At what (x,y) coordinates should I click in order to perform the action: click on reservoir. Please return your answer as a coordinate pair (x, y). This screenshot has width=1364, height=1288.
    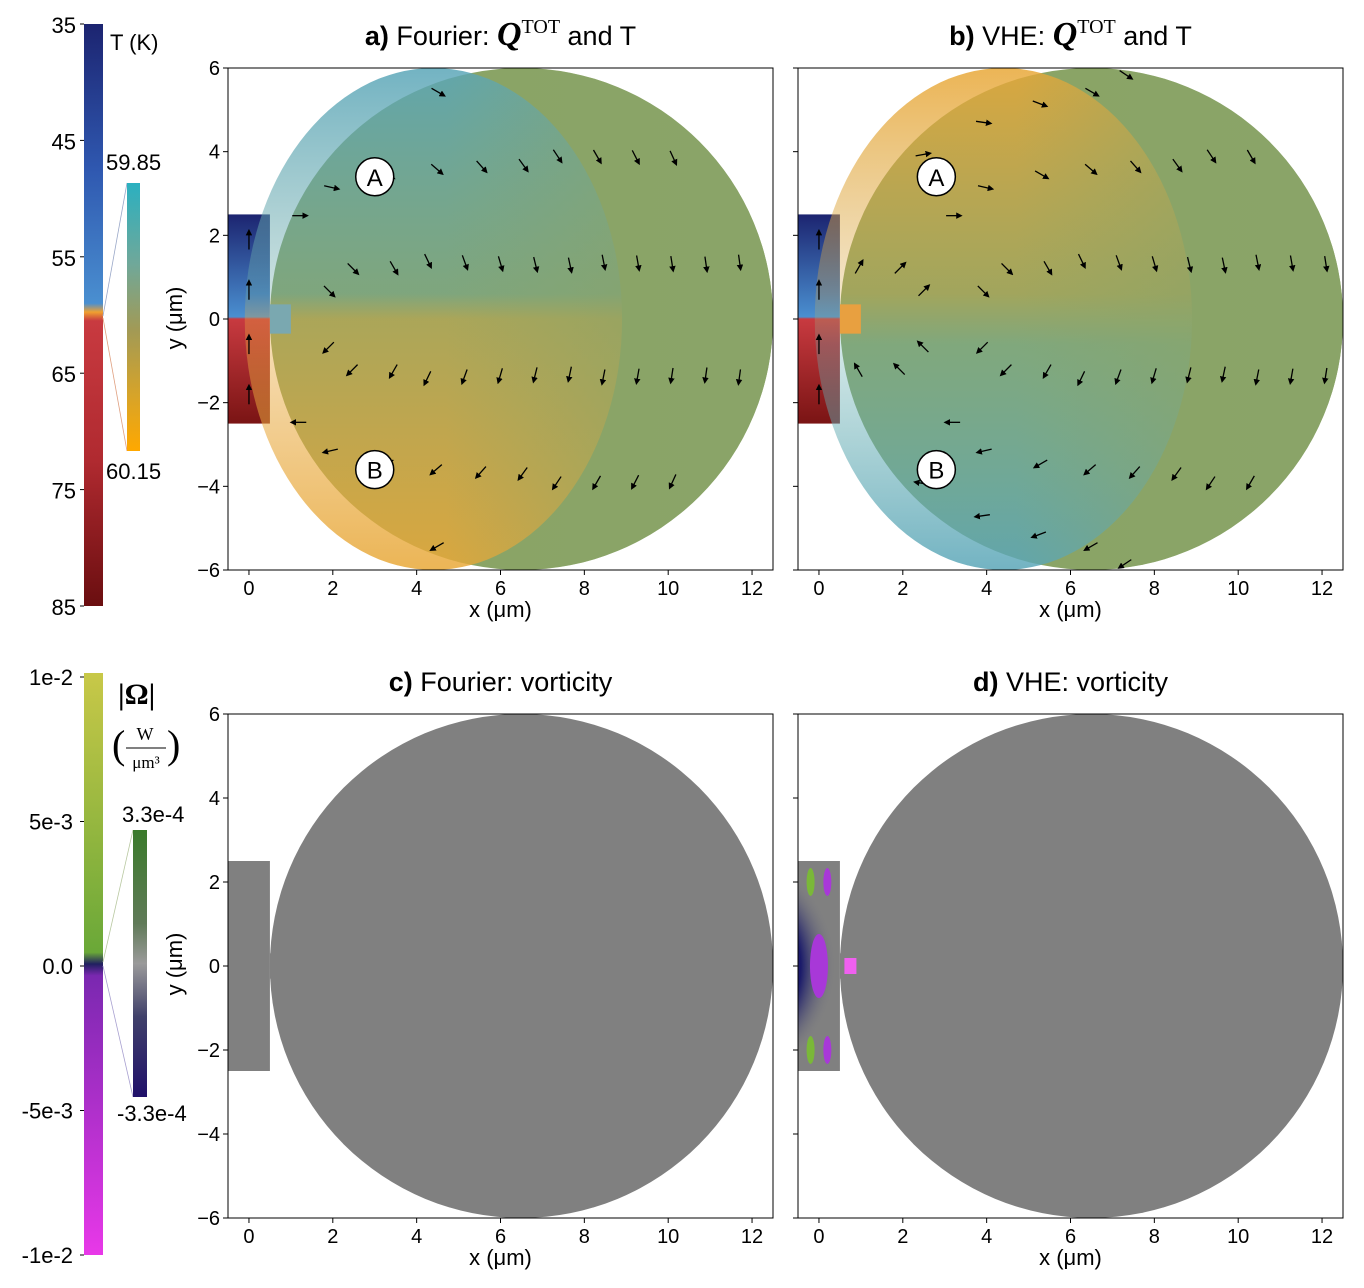
    Looking at the image, I should click on (249, 966).